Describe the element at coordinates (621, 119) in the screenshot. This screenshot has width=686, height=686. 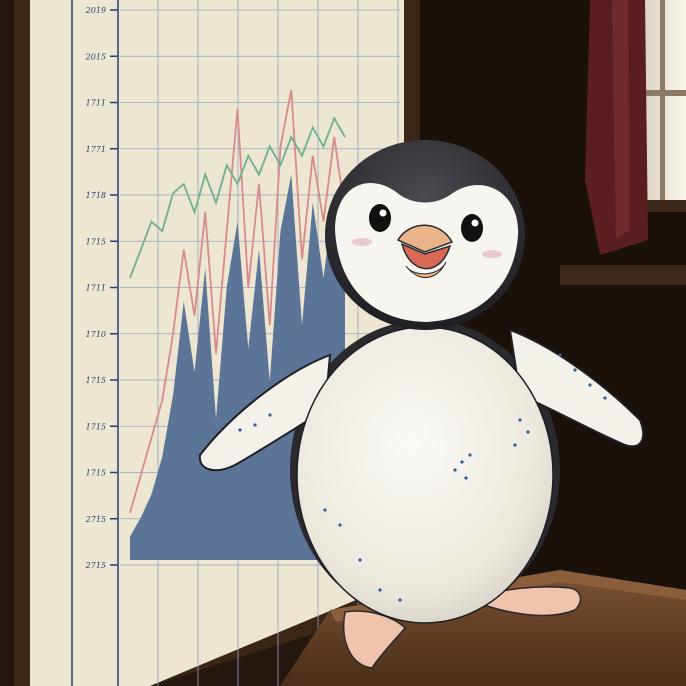
I see `curtain-fold` at that location.